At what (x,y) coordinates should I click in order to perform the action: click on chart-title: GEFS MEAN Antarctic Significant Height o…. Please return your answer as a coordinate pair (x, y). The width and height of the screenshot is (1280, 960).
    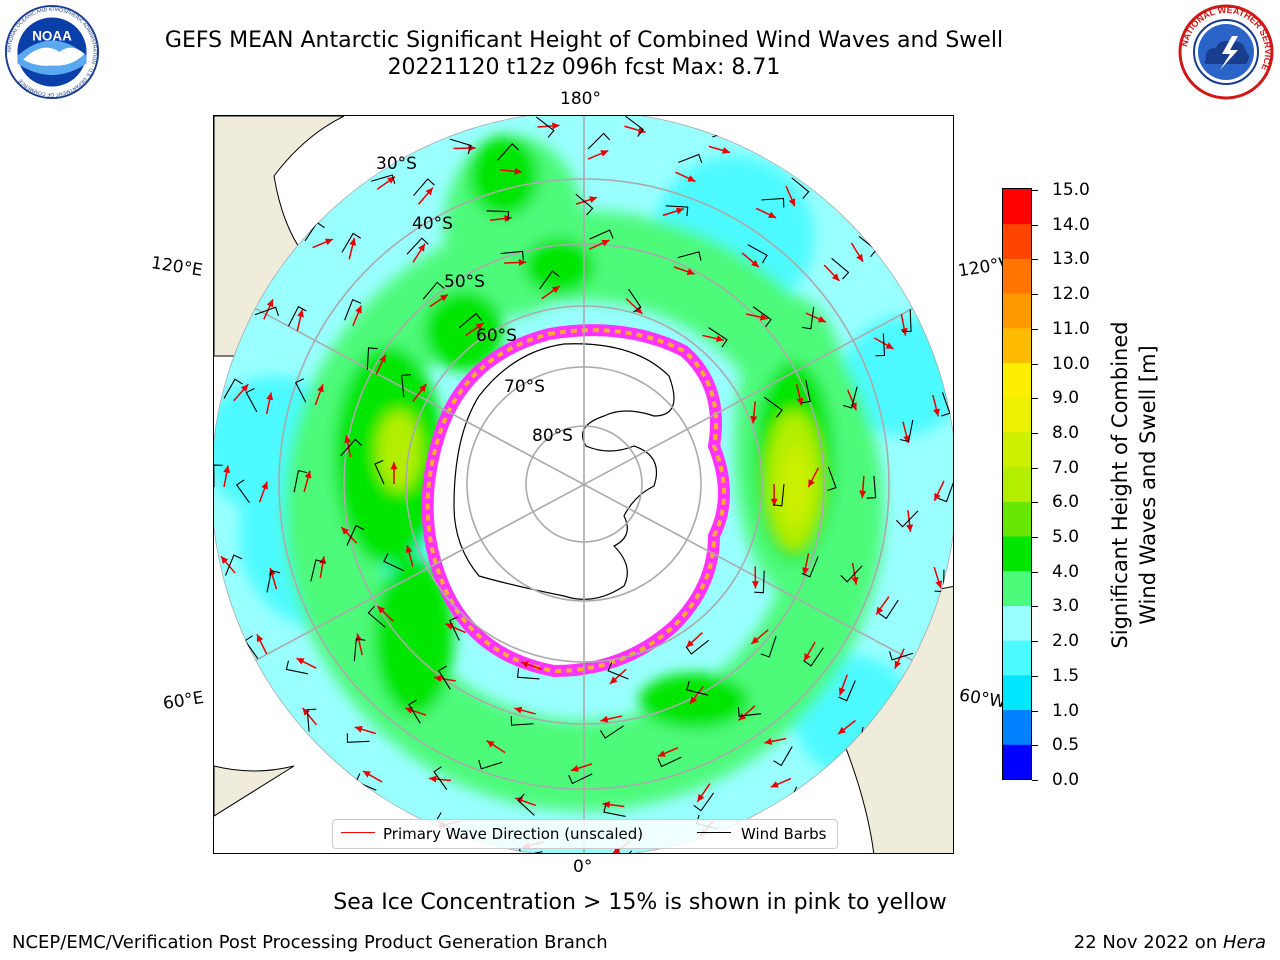
    Looking at the image, I should click on (584, 40).